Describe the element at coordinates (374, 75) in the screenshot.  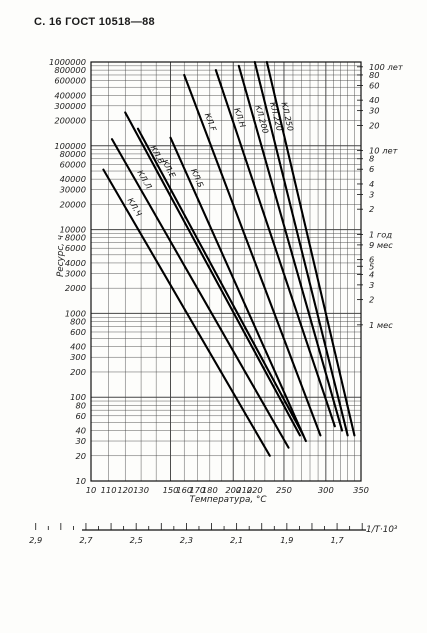
I see `right-tick-label: 80` at that location.